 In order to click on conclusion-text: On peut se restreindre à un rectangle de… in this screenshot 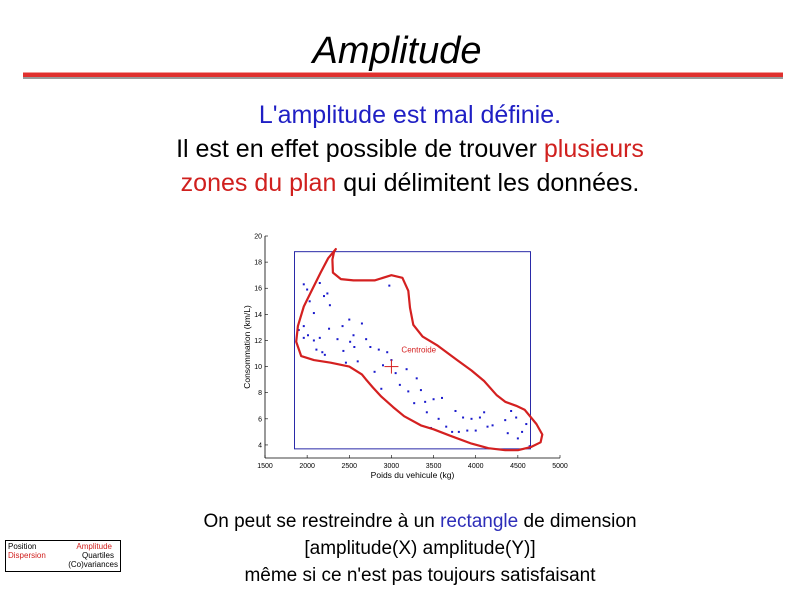, I will do `click(420, 548)`.